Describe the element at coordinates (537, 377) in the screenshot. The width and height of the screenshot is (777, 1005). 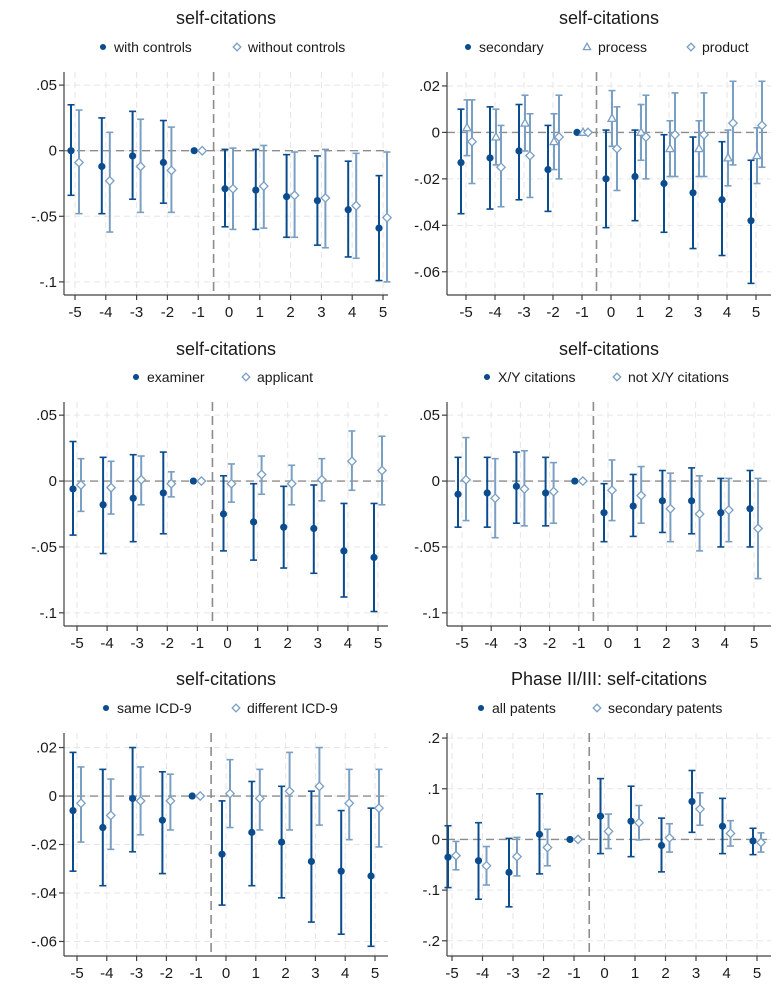
I see `legend-label: X/Y citations` at that location.